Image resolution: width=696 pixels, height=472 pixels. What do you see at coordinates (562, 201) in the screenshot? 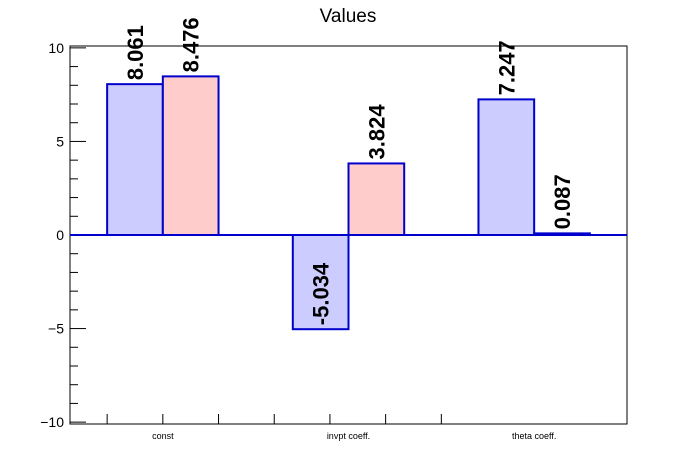
I see `bar-value-label: 0.087` at bounding box center [562, 201].